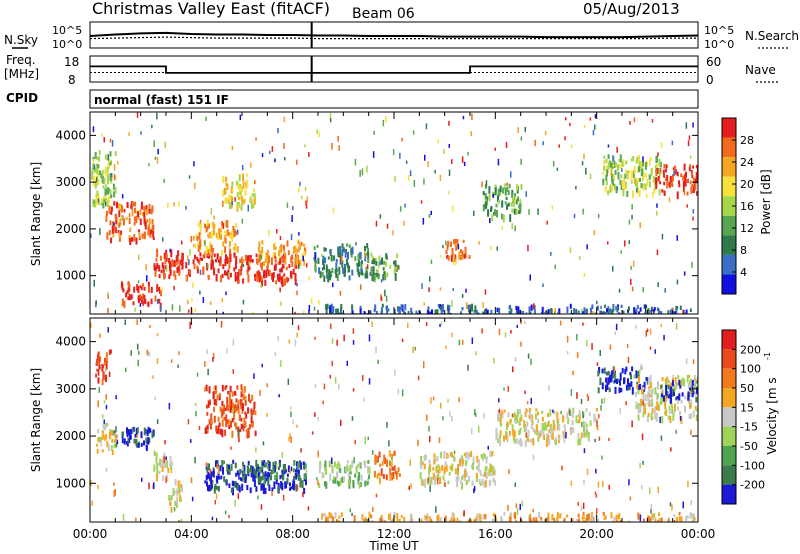 This screenshot has height=554, width=800. I want to click on cpid-value: normal (fast) 151 IF, so click(161, 100).